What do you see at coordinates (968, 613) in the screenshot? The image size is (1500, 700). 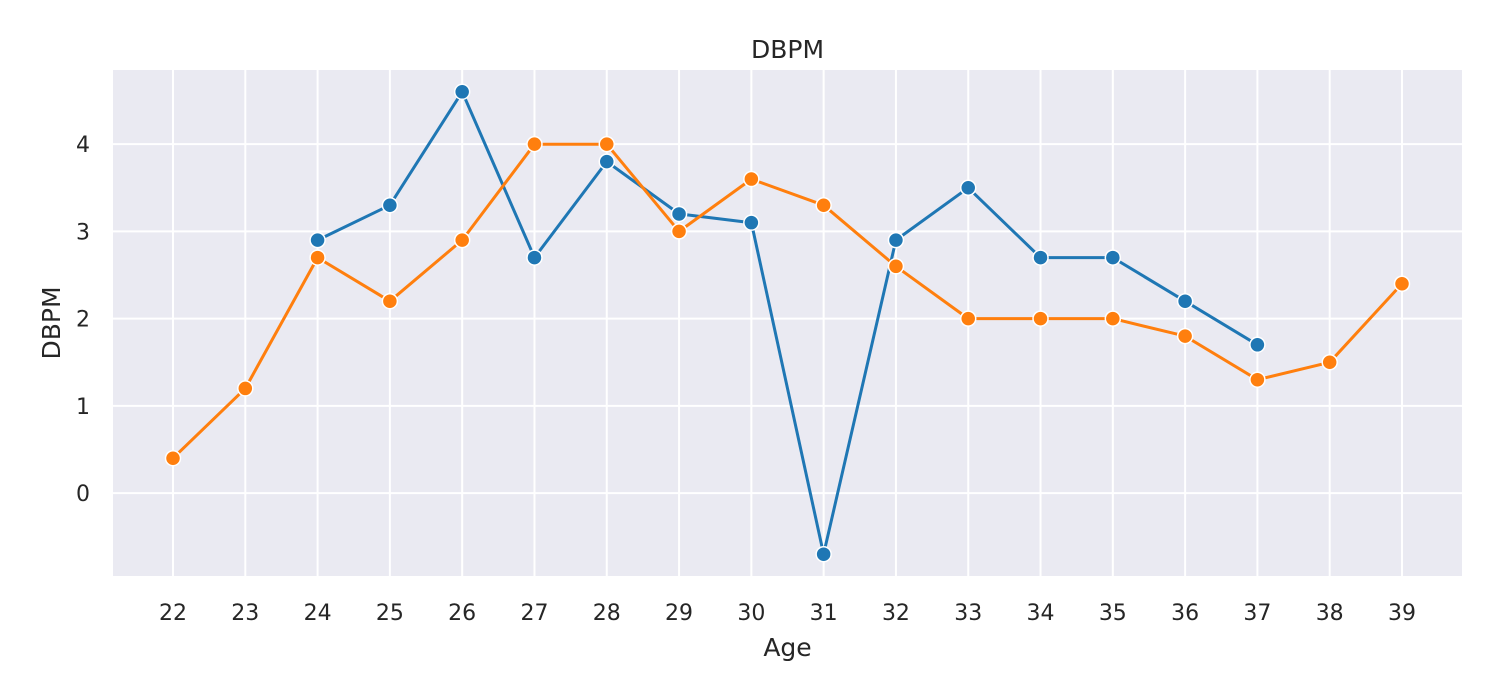 I see `x-tick-label: 33` at bounding box center [968, 613].